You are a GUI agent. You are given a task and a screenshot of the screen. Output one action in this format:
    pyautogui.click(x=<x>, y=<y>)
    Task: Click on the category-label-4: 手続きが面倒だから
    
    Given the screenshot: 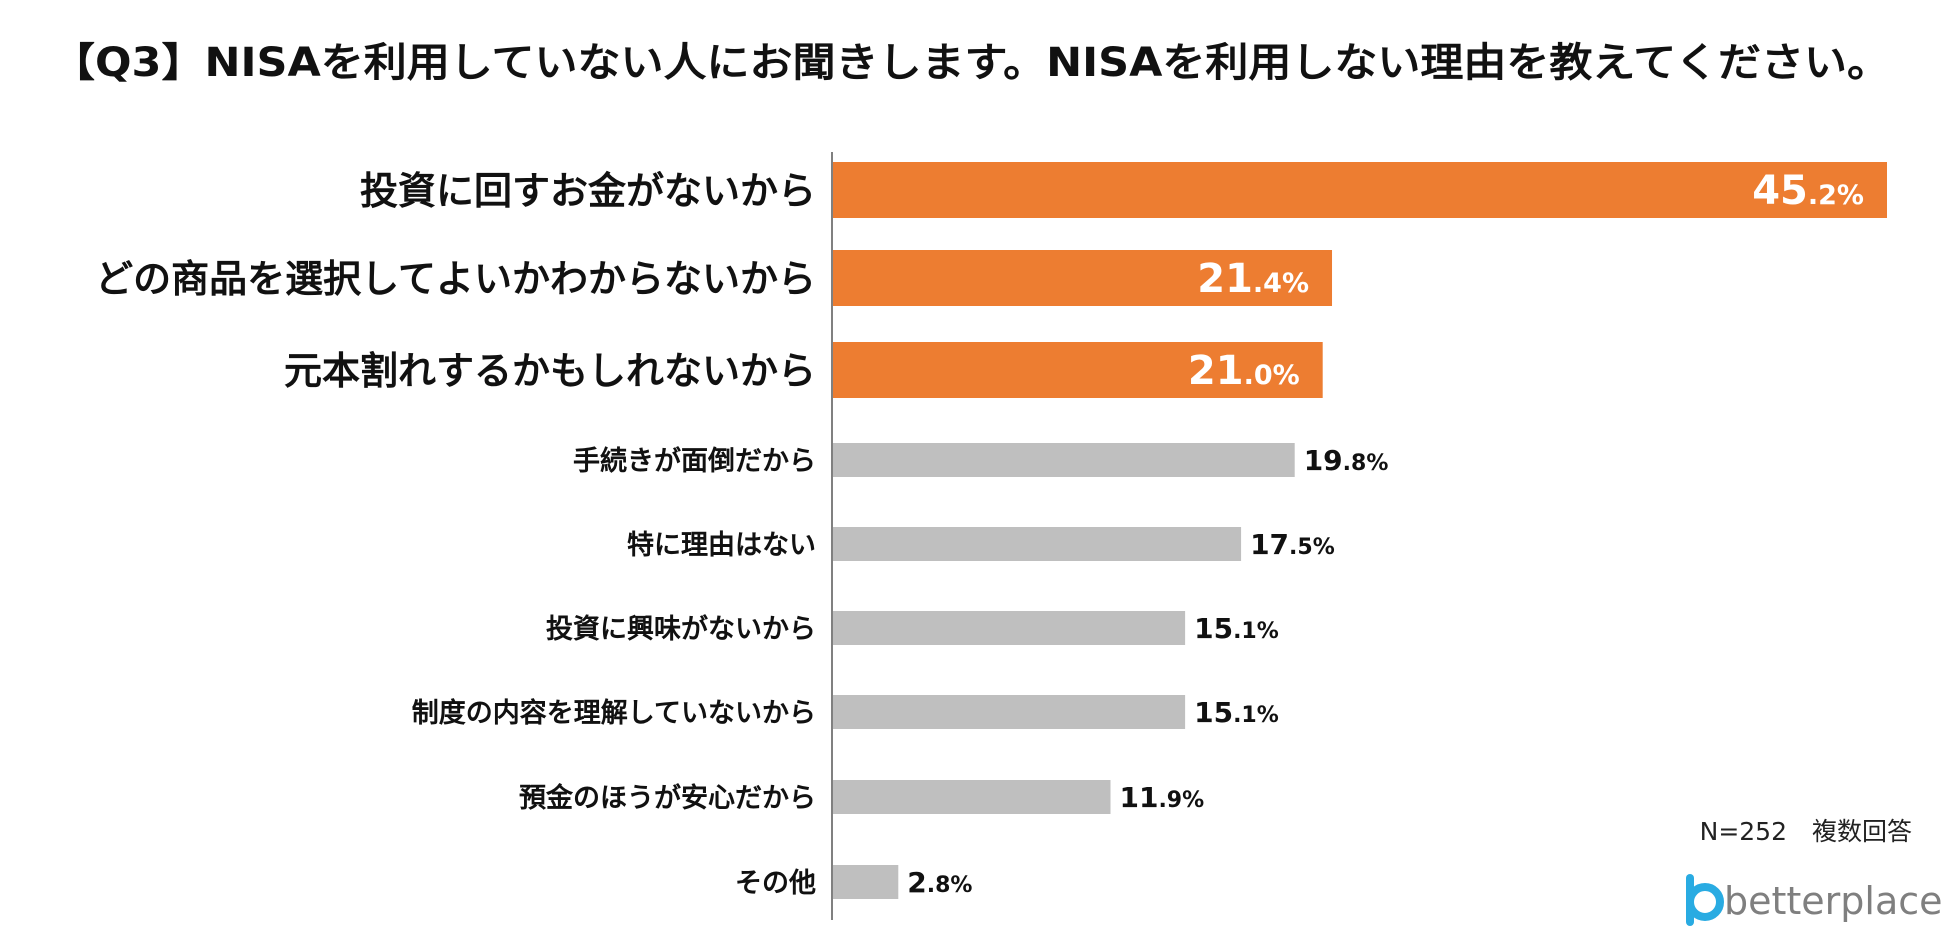 What is the action you would take?
    pyautogui.click(x=694, y=461)
    